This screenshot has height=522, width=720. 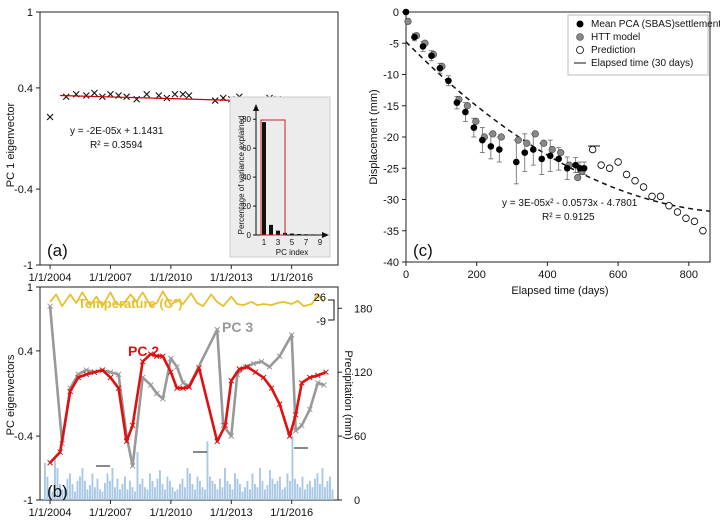 I want to click on legend-text-prediction: Prediction, so click(x=613, y=50).